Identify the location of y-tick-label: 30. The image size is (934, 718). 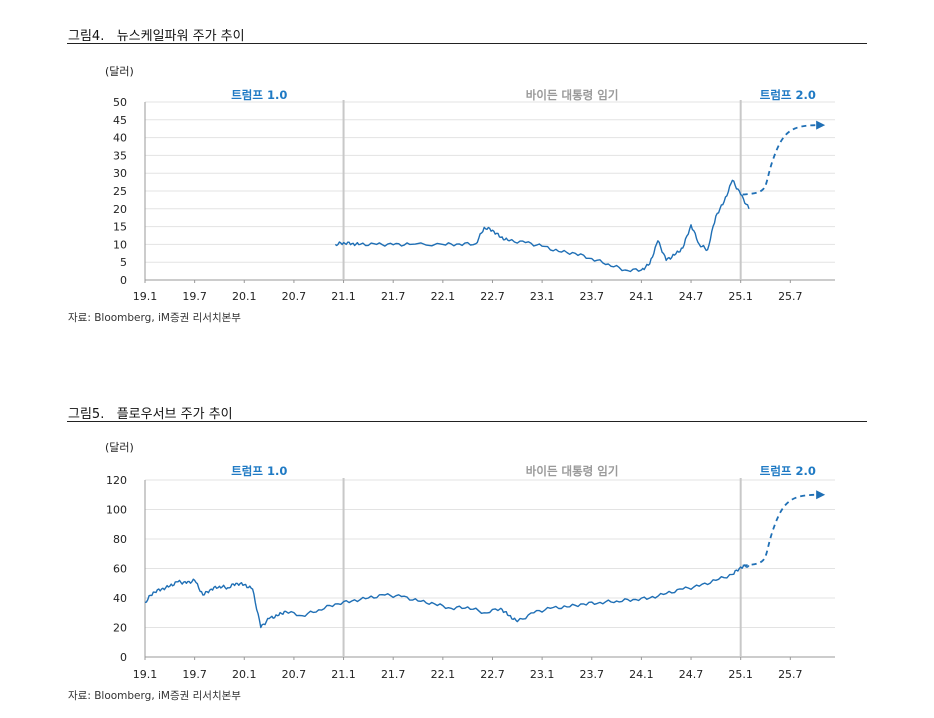
(120, 173).